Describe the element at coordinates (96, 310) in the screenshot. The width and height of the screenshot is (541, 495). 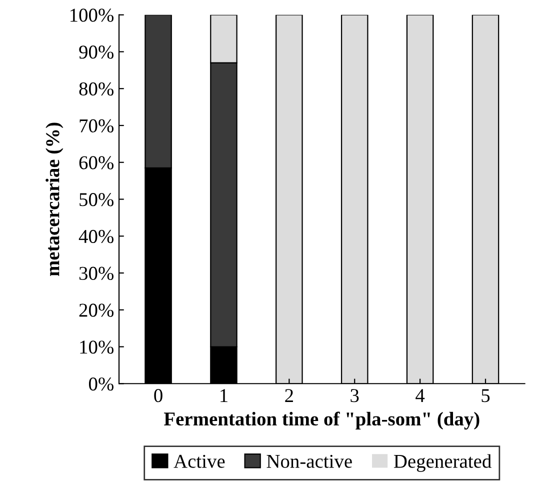
I see `y-tick-label: 20%` at that location.